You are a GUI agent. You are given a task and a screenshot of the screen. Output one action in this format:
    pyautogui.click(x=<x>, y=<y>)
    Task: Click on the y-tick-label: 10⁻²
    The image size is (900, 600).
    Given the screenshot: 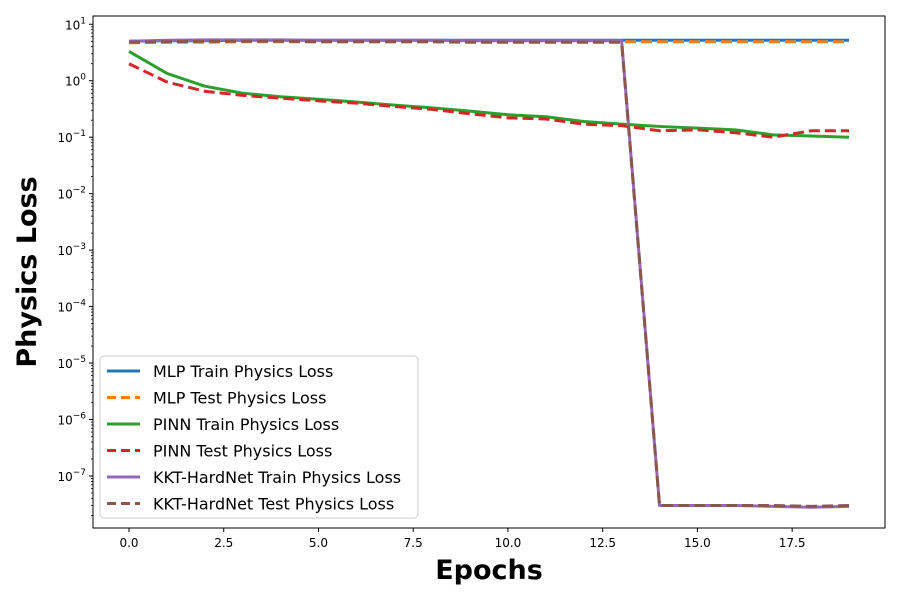 What is the action you would take?
    pyautogui.click(x=71, y=194)
    